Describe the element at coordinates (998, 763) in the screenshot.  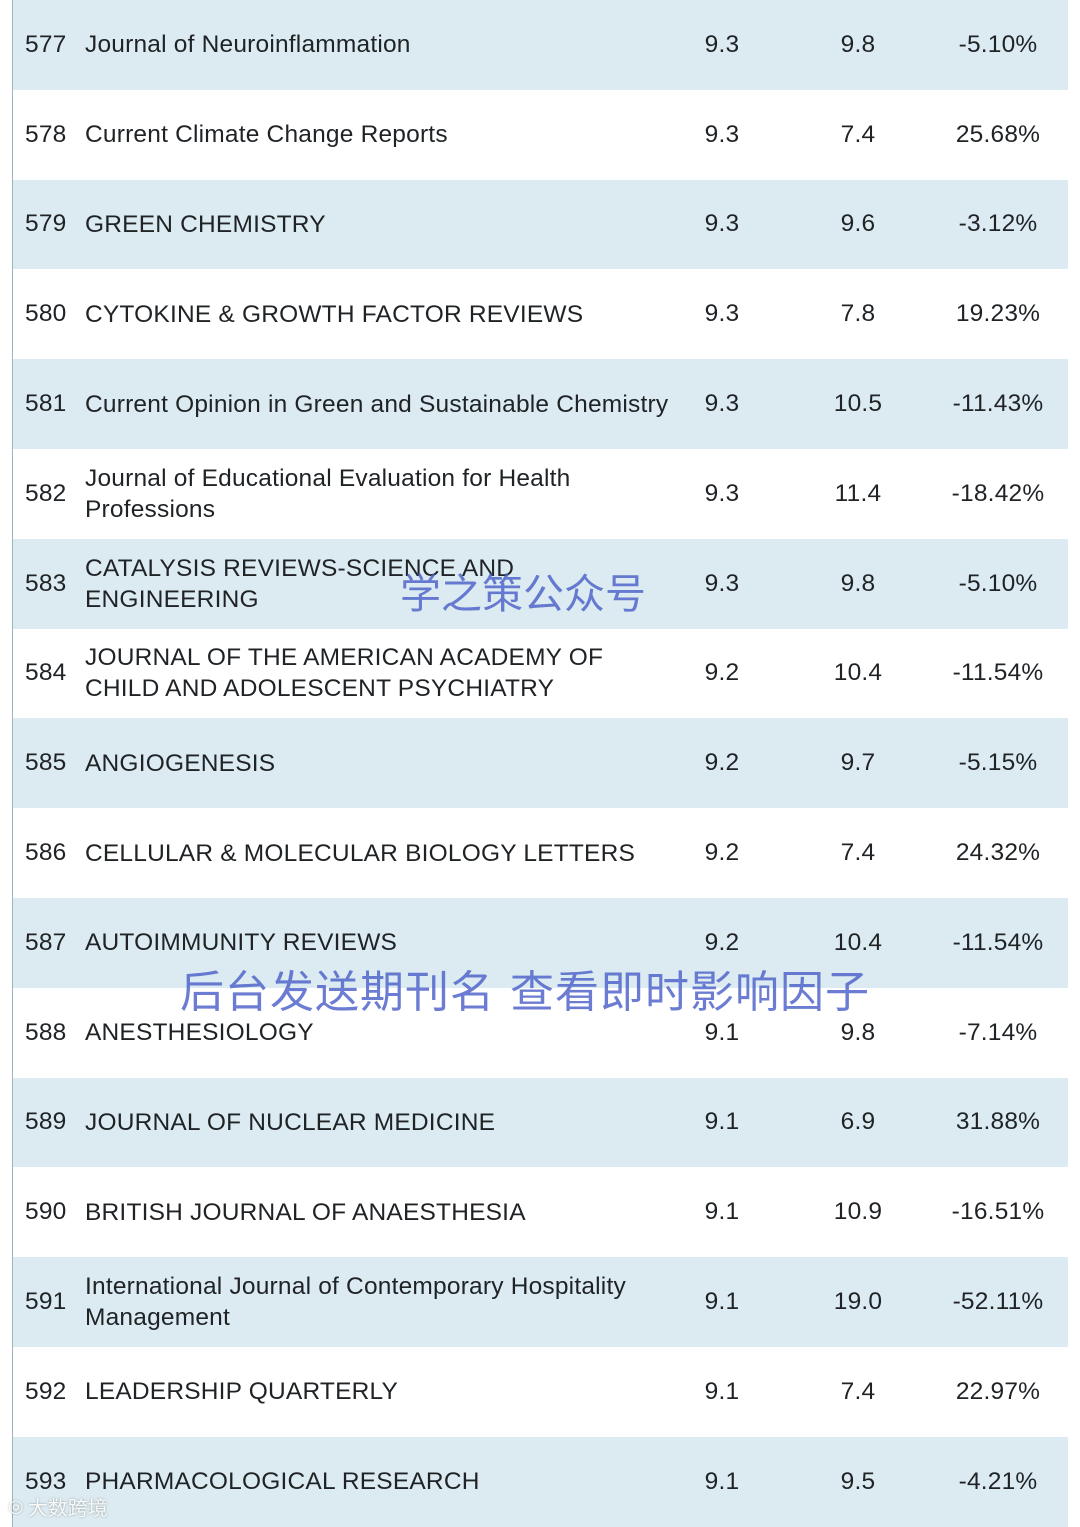
I see `change-cell: -5.15%` at that location.